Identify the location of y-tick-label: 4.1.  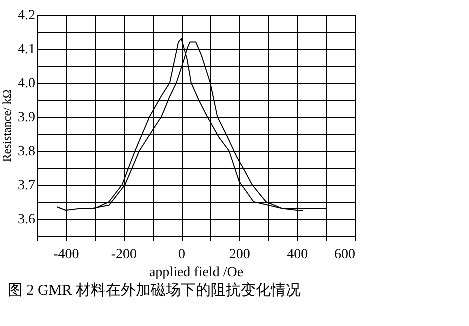
(27, 50).